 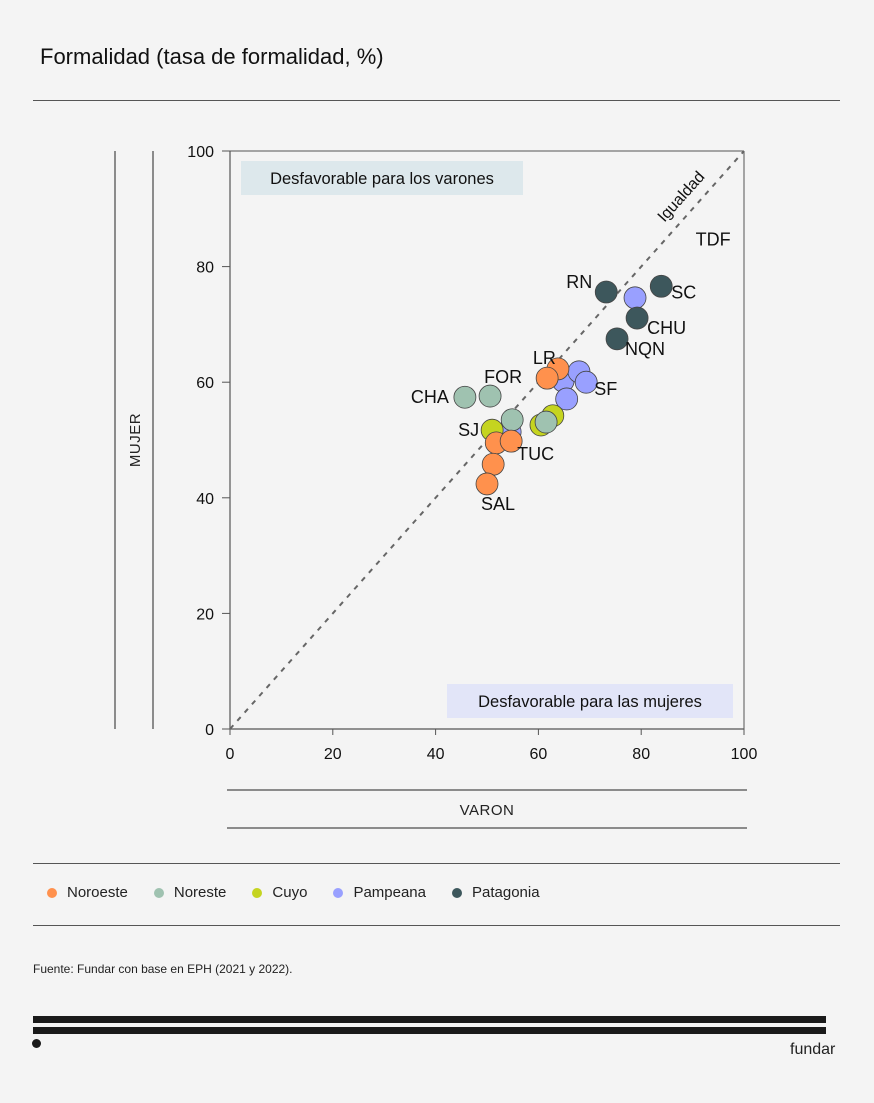 What do you see at coordinates (683, 292) in the screenshot?
I see `point-label-sc: SC` at bounding box center [683, 292].